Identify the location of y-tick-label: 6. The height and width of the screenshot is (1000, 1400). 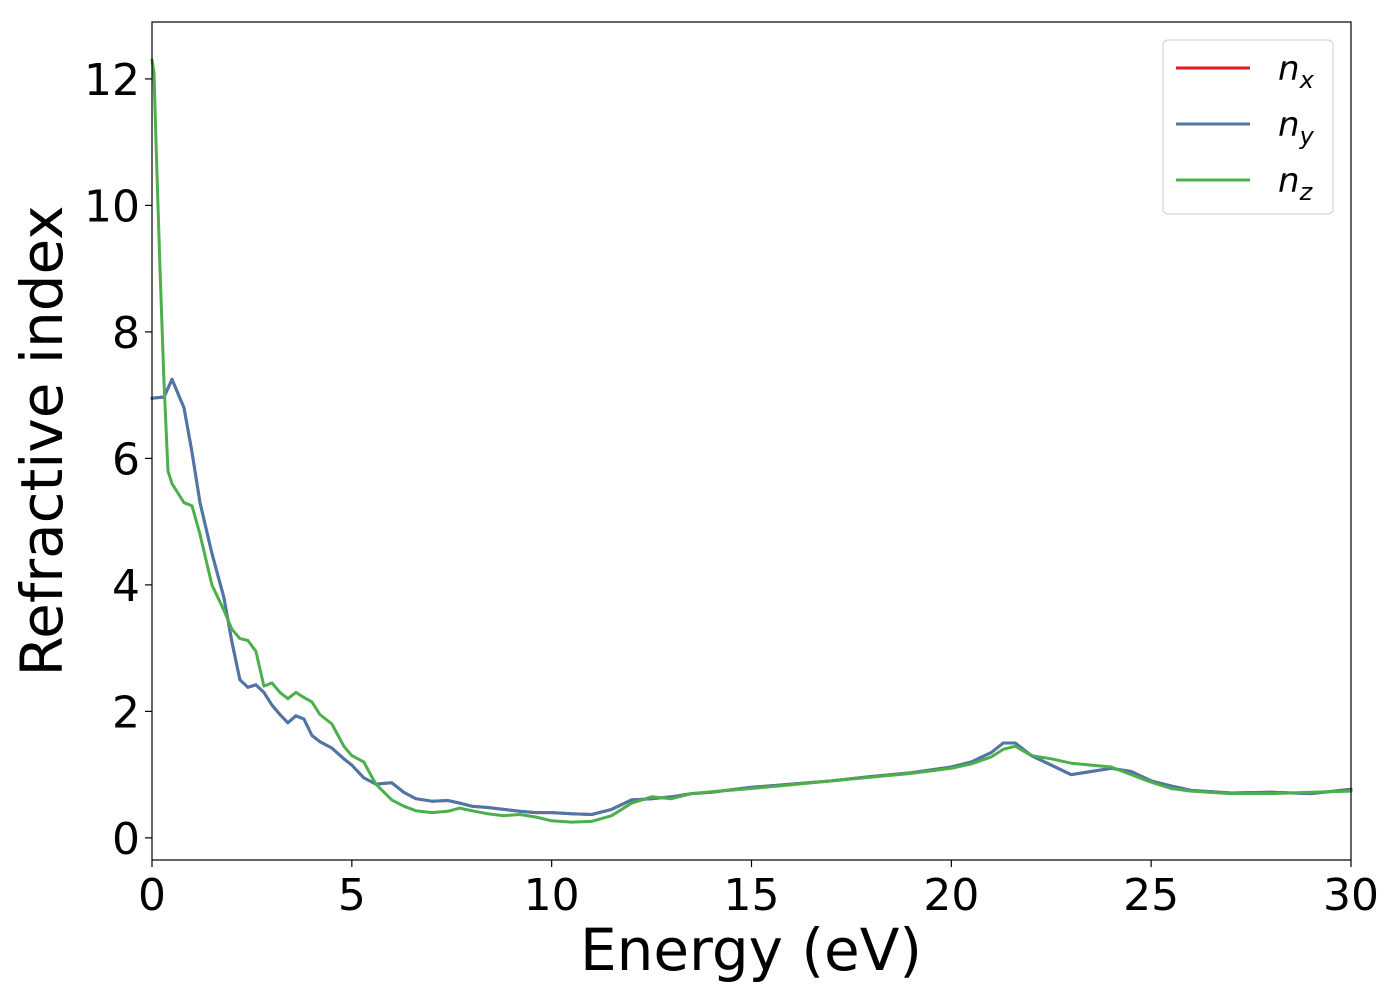
(126, 459).